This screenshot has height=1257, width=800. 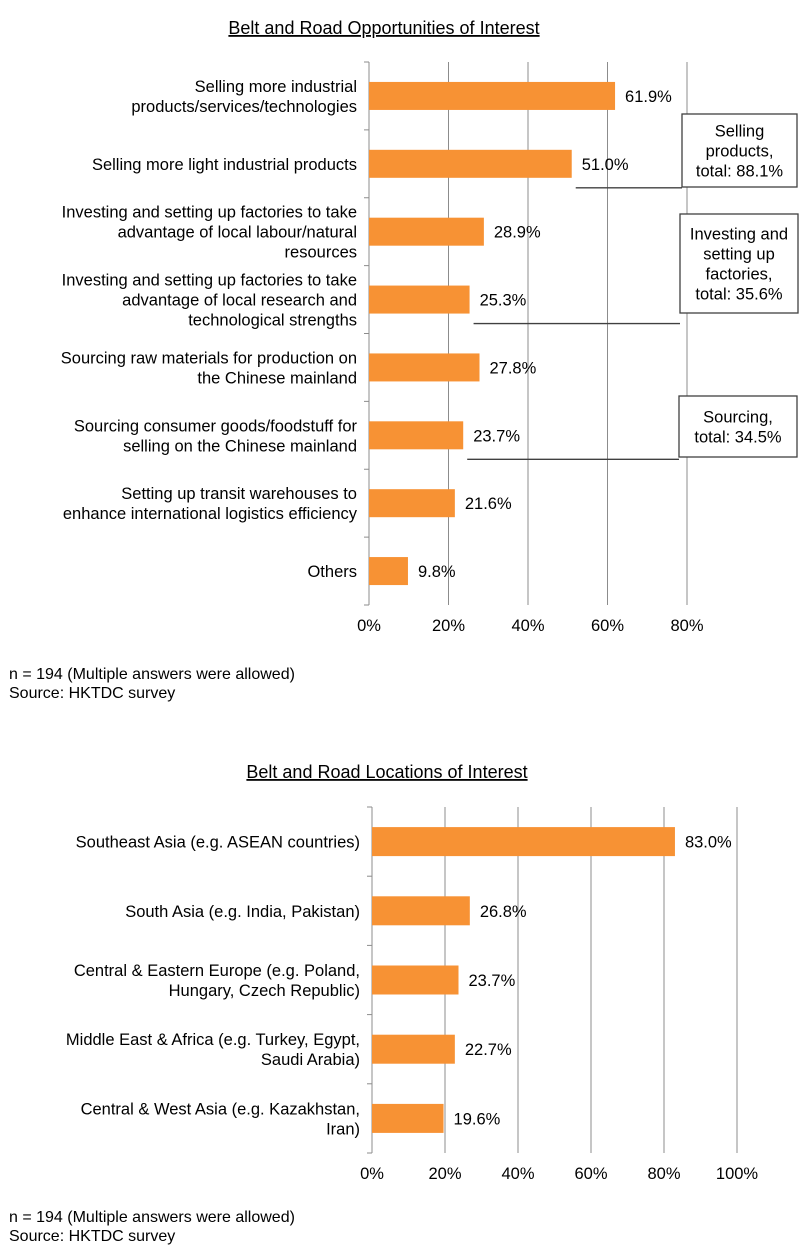 I want to click on annotation-text: total: 34.5%, so click(x=737, y=438).